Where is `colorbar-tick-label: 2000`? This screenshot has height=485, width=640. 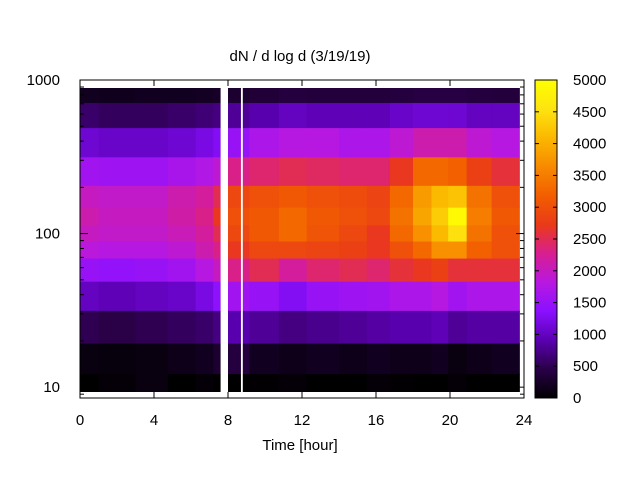
colorbar-tick-label: 2000 is located at coordinates (589, 271).